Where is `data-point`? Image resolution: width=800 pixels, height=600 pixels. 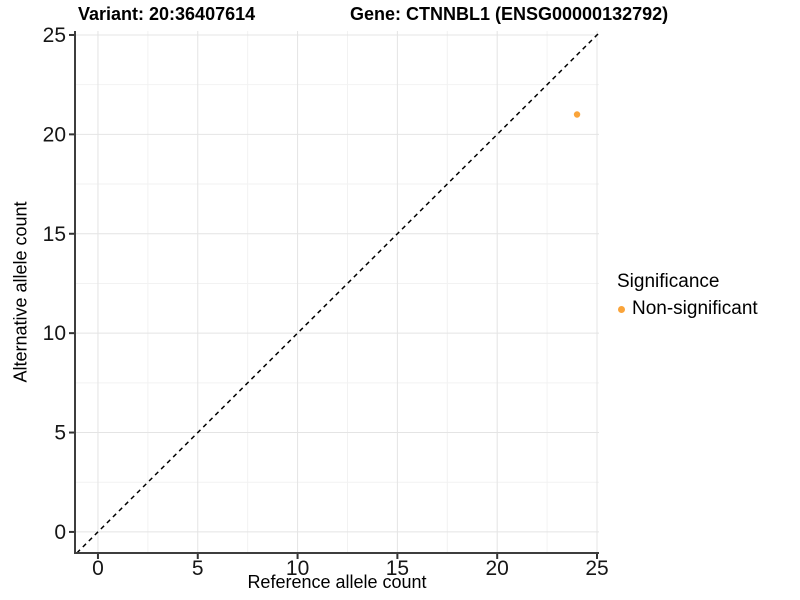
data-point is located at coordinates (577, 114).